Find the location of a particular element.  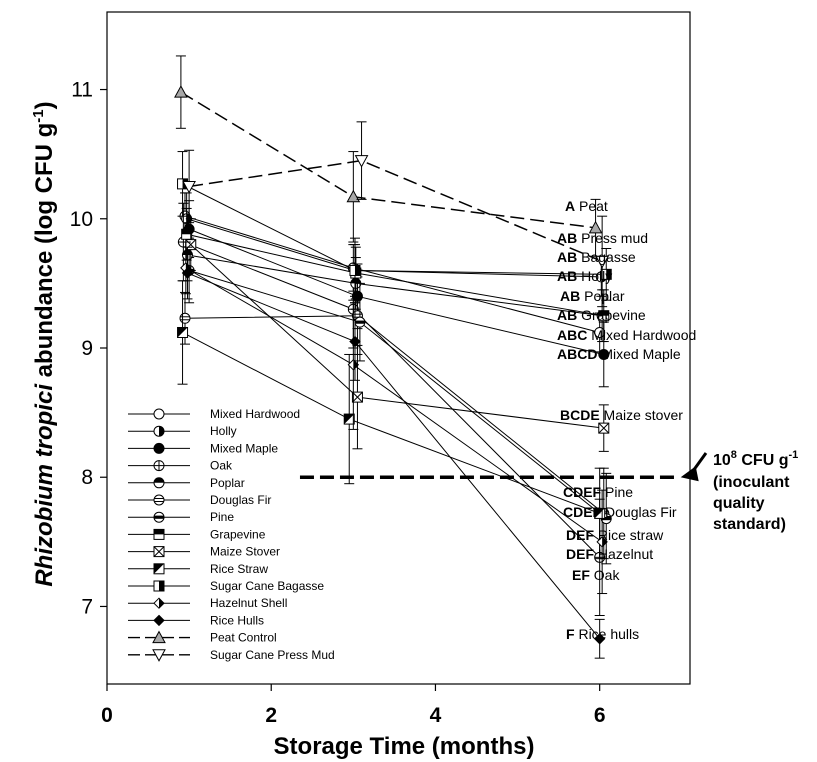

standard-label-base: 10 is located at coordinates (722, 460).